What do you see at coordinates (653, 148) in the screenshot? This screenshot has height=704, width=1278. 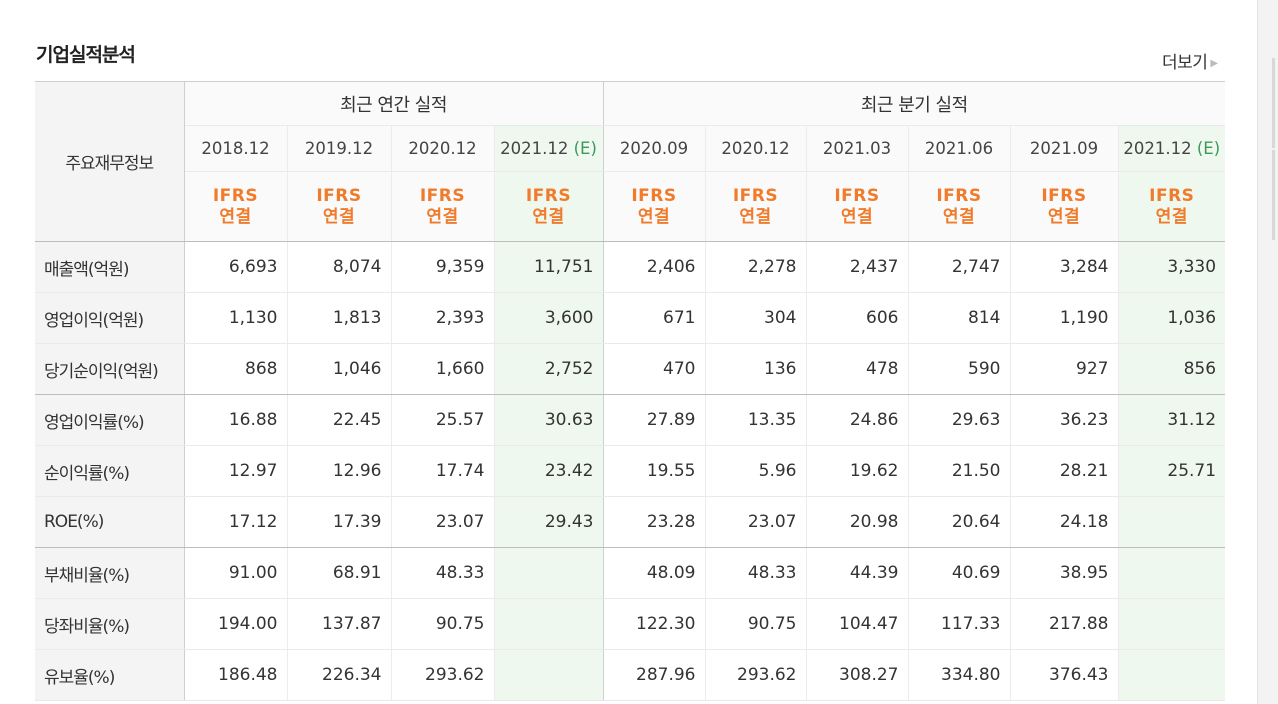 I see `period-header: 2020.09` at bounding box center [653, 148].